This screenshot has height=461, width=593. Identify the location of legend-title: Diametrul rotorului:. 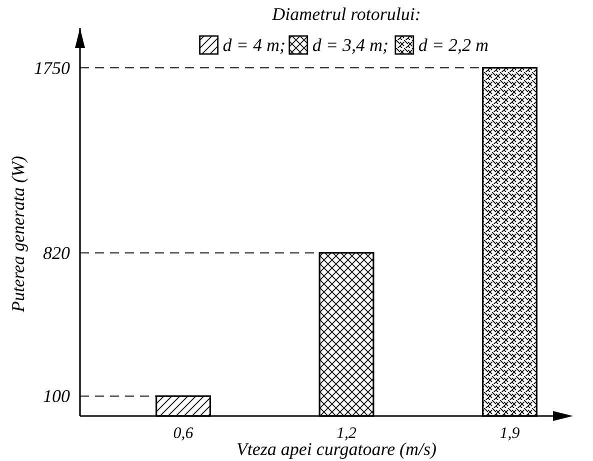
(346, 14).